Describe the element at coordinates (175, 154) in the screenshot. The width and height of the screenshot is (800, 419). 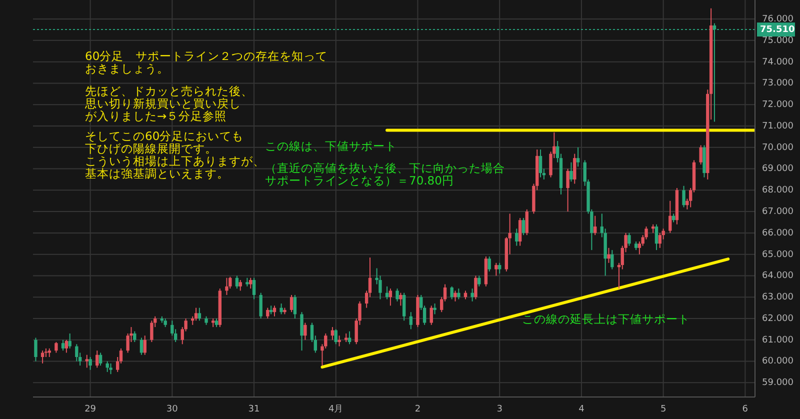
I see `annotation: そしてこの60分足においても下ひげの陽線展開です。こういう相場は上下ありますが、基本は強基調といえます。` at that location.